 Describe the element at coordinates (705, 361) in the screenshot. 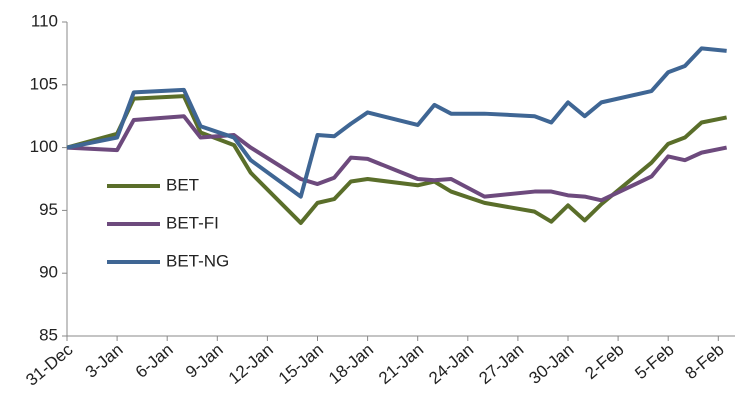

I see `x-tick-label: 8-Feb` at that location.